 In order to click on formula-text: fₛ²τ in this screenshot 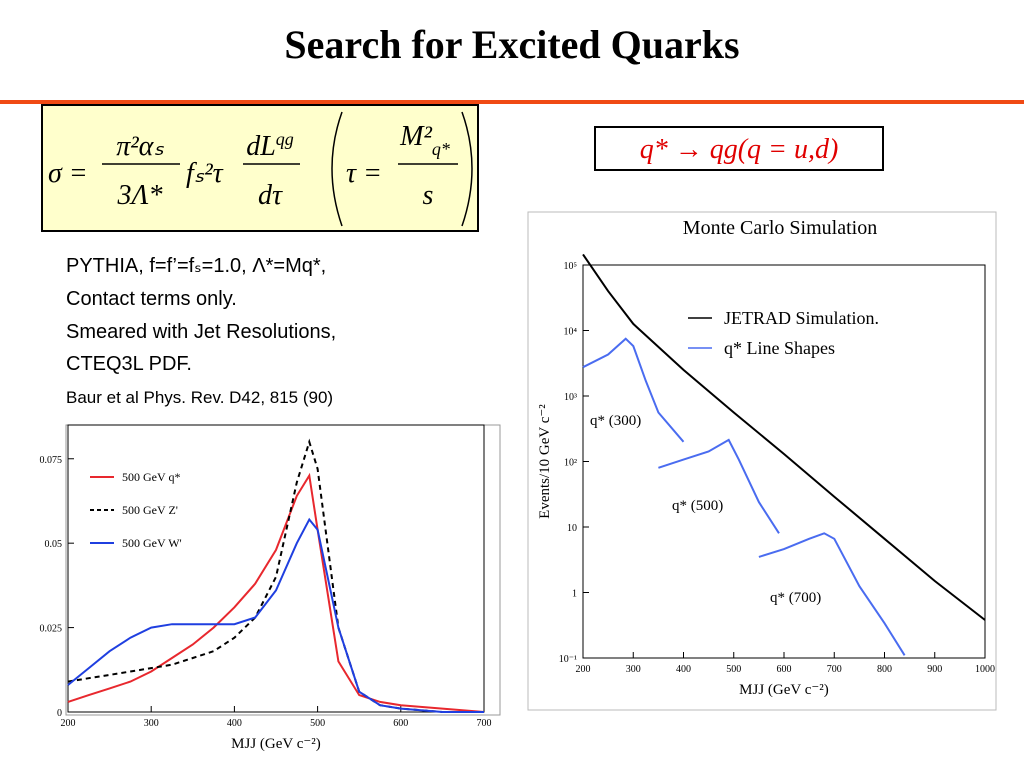, I will do `click(205, 173)`.